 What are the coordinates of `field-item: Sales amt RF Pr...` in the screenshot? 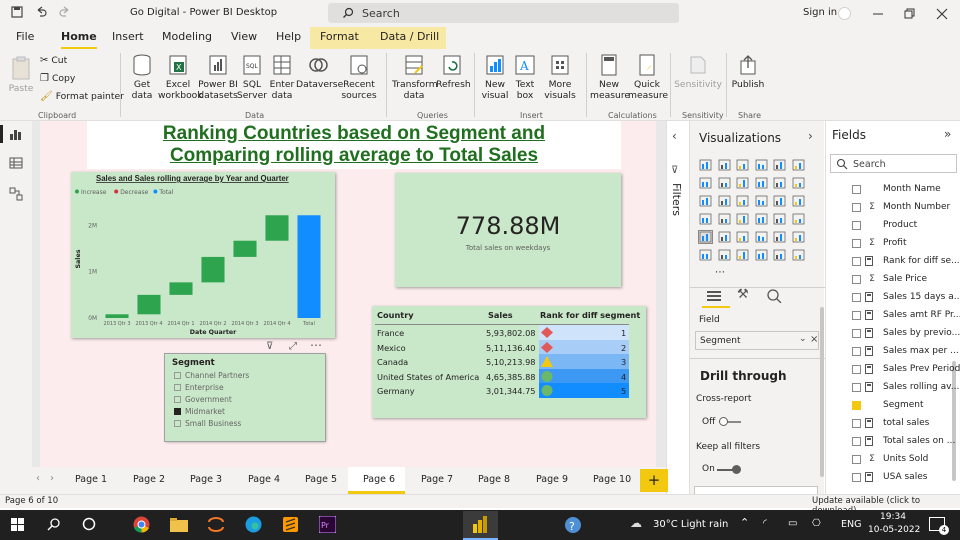 It's located at (906, 315).